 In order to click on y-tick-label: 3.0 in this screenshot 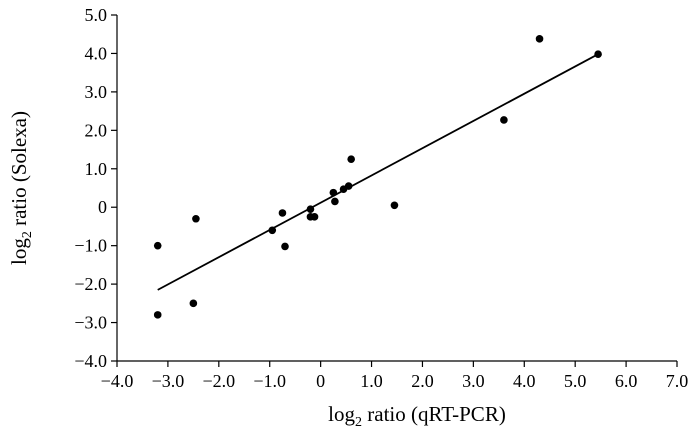, I will do `click(96, 92)`.